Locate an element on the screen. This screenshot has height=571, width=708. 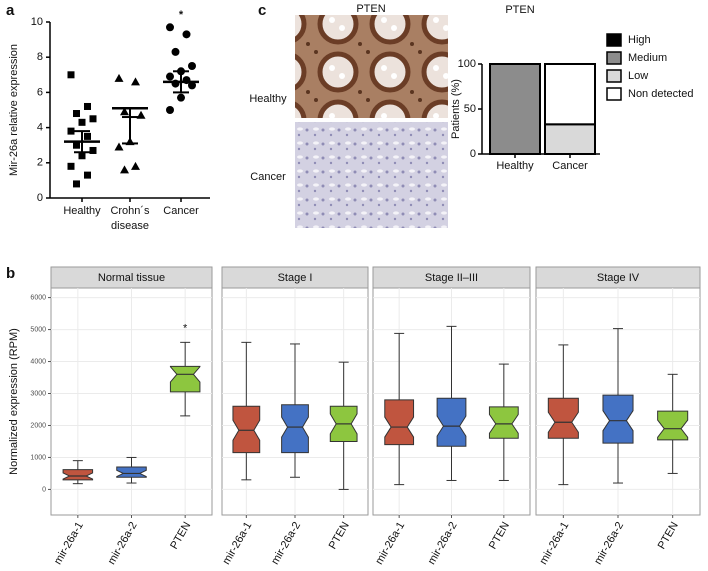
y-axis-label: Patients (%) is located at coordinates (456, 109).